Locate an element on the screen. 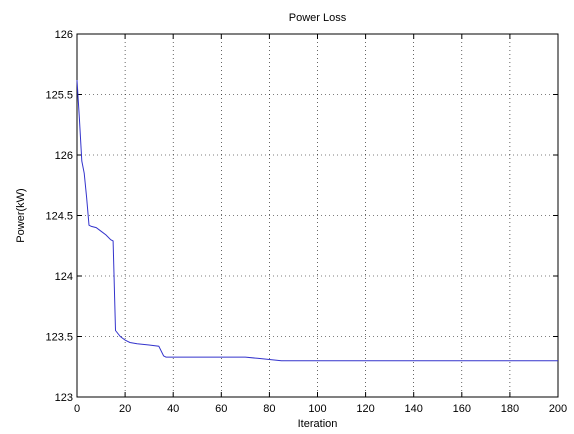  x-axis-label: Iteration is located at coordinates (318, 424).